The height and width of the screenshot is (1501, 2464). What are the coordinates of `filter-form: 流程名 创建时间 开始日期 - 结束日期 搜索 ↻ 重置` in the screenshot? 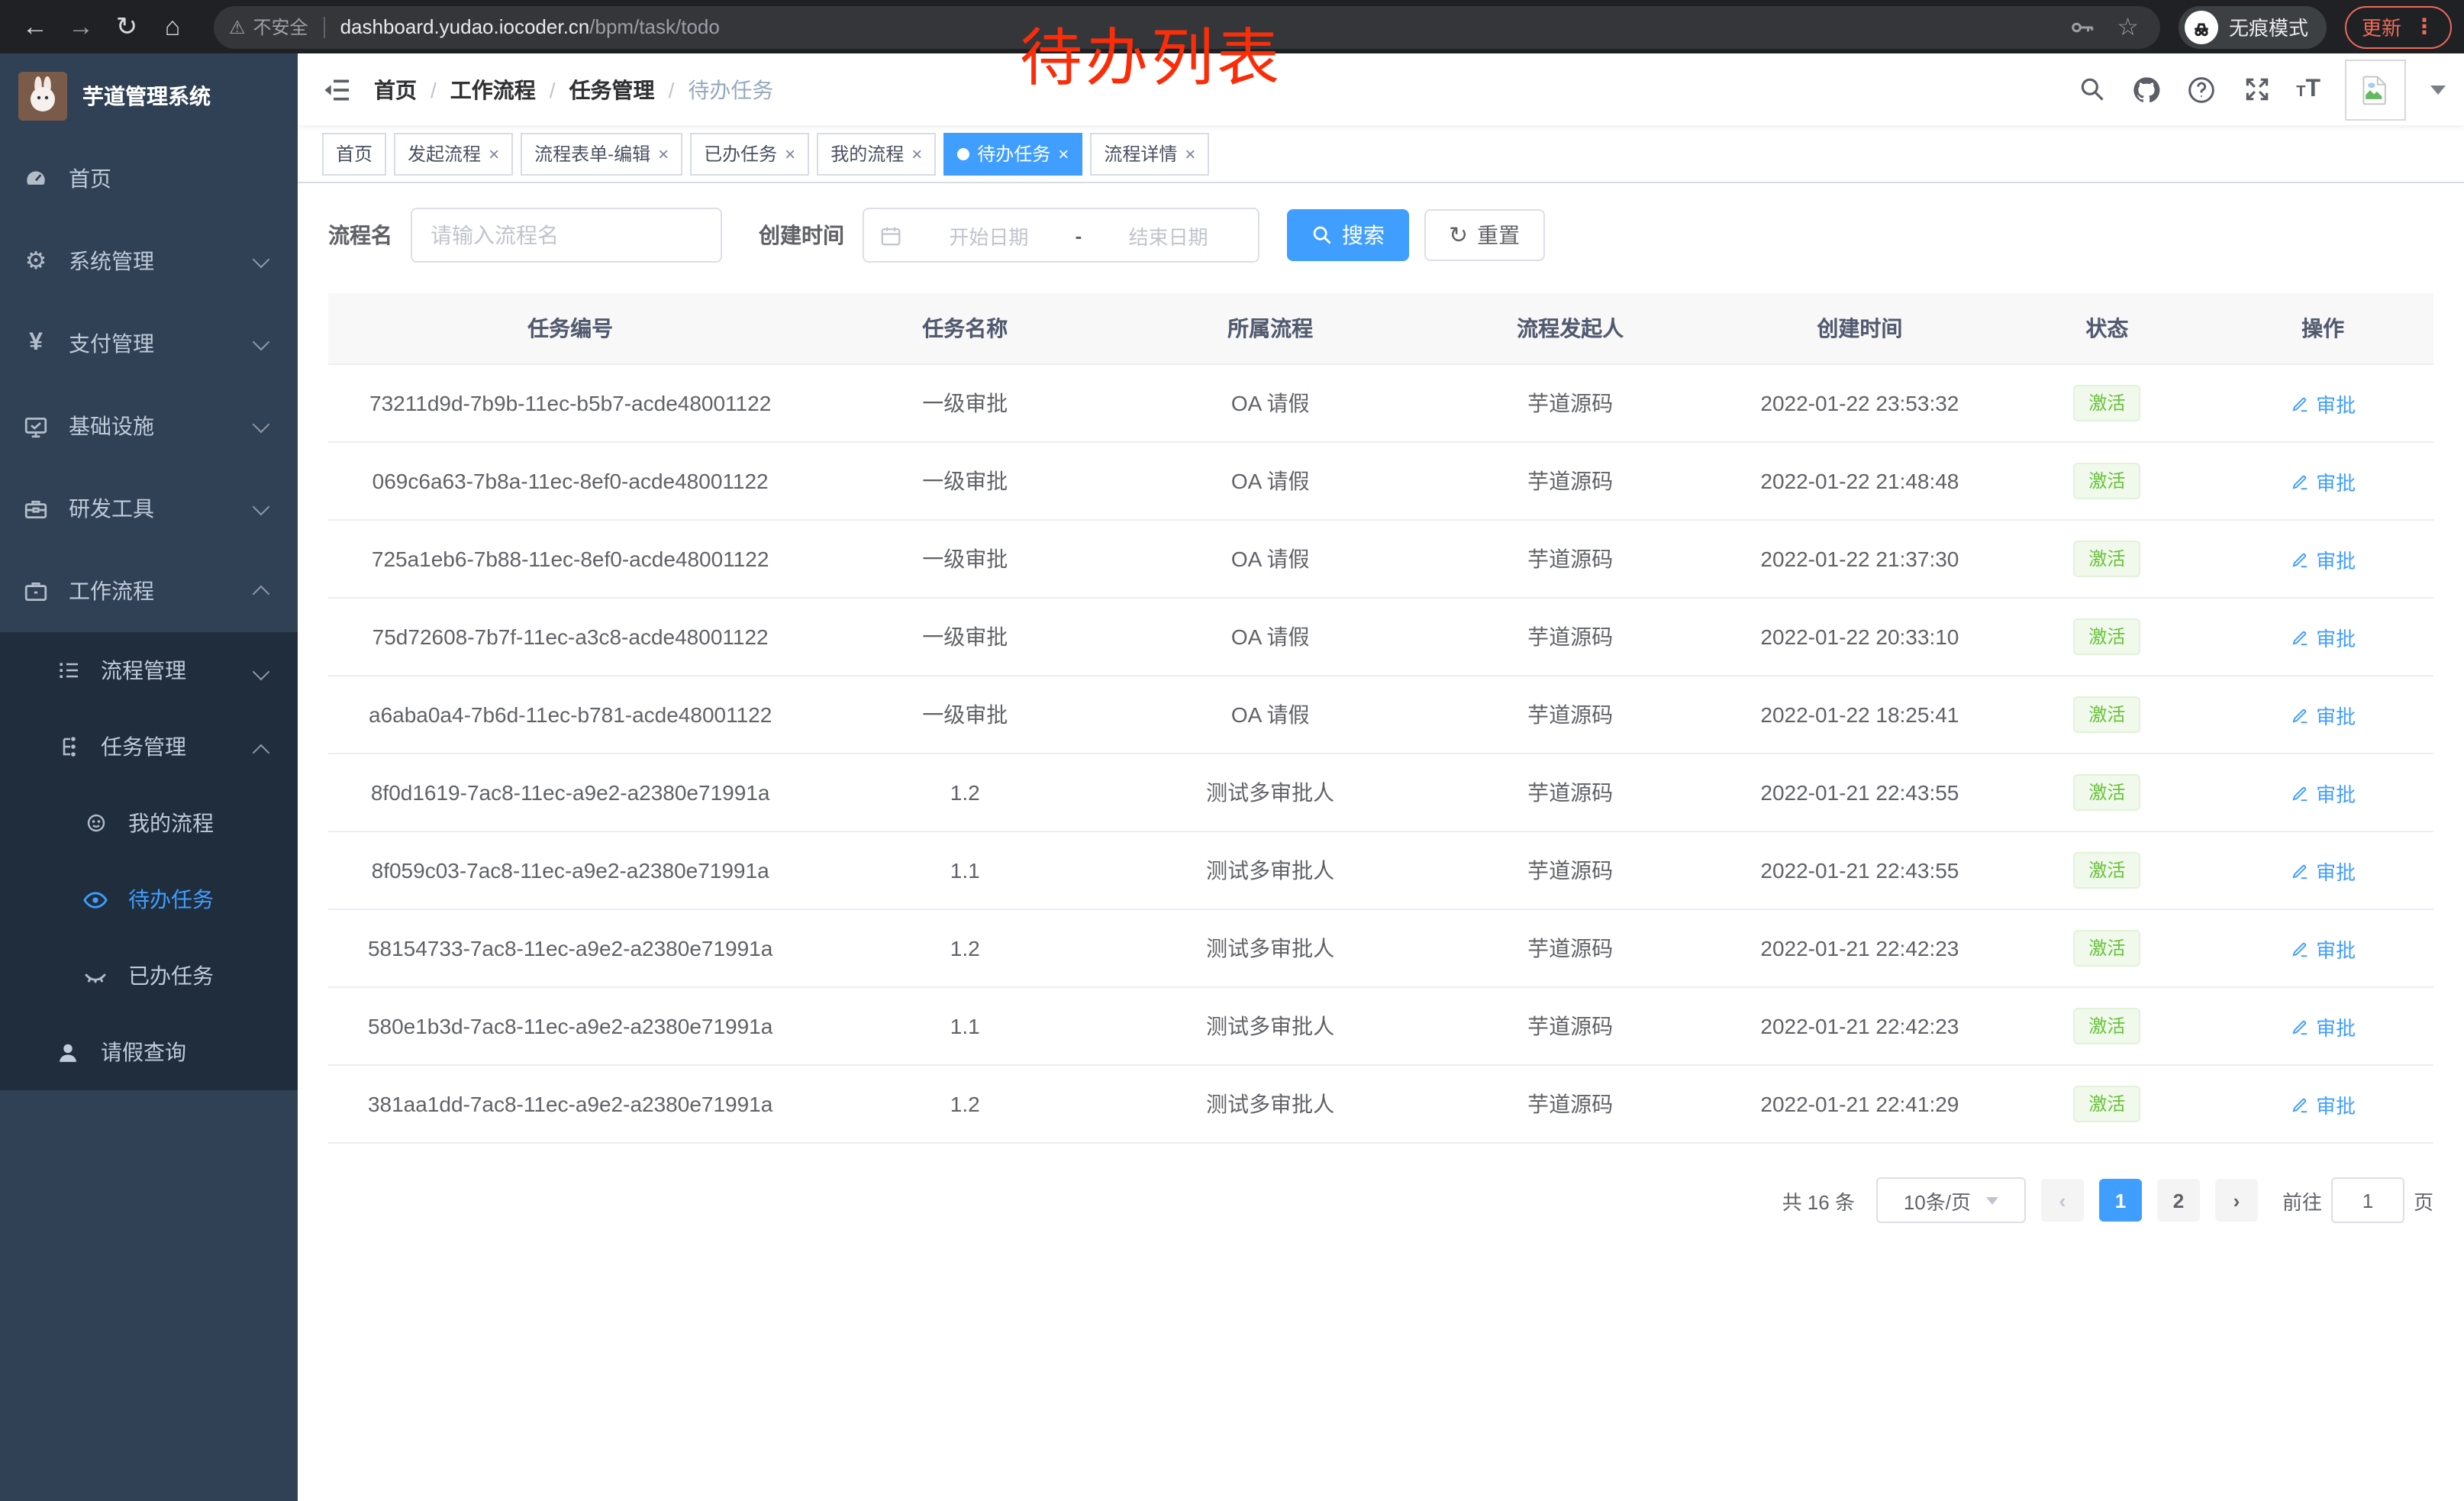 It's located at (1381, 232).